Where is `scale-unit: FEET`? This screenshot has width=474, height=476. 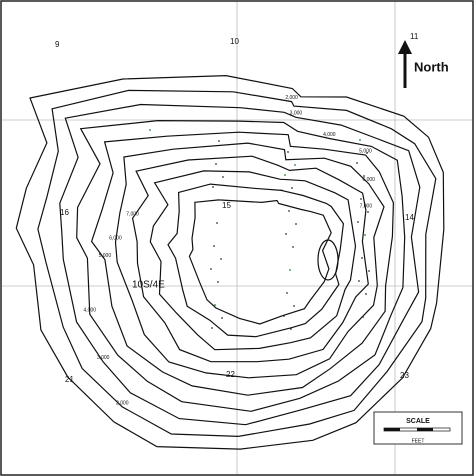 scale-unit: FEET is located at coordinates (418, 441).